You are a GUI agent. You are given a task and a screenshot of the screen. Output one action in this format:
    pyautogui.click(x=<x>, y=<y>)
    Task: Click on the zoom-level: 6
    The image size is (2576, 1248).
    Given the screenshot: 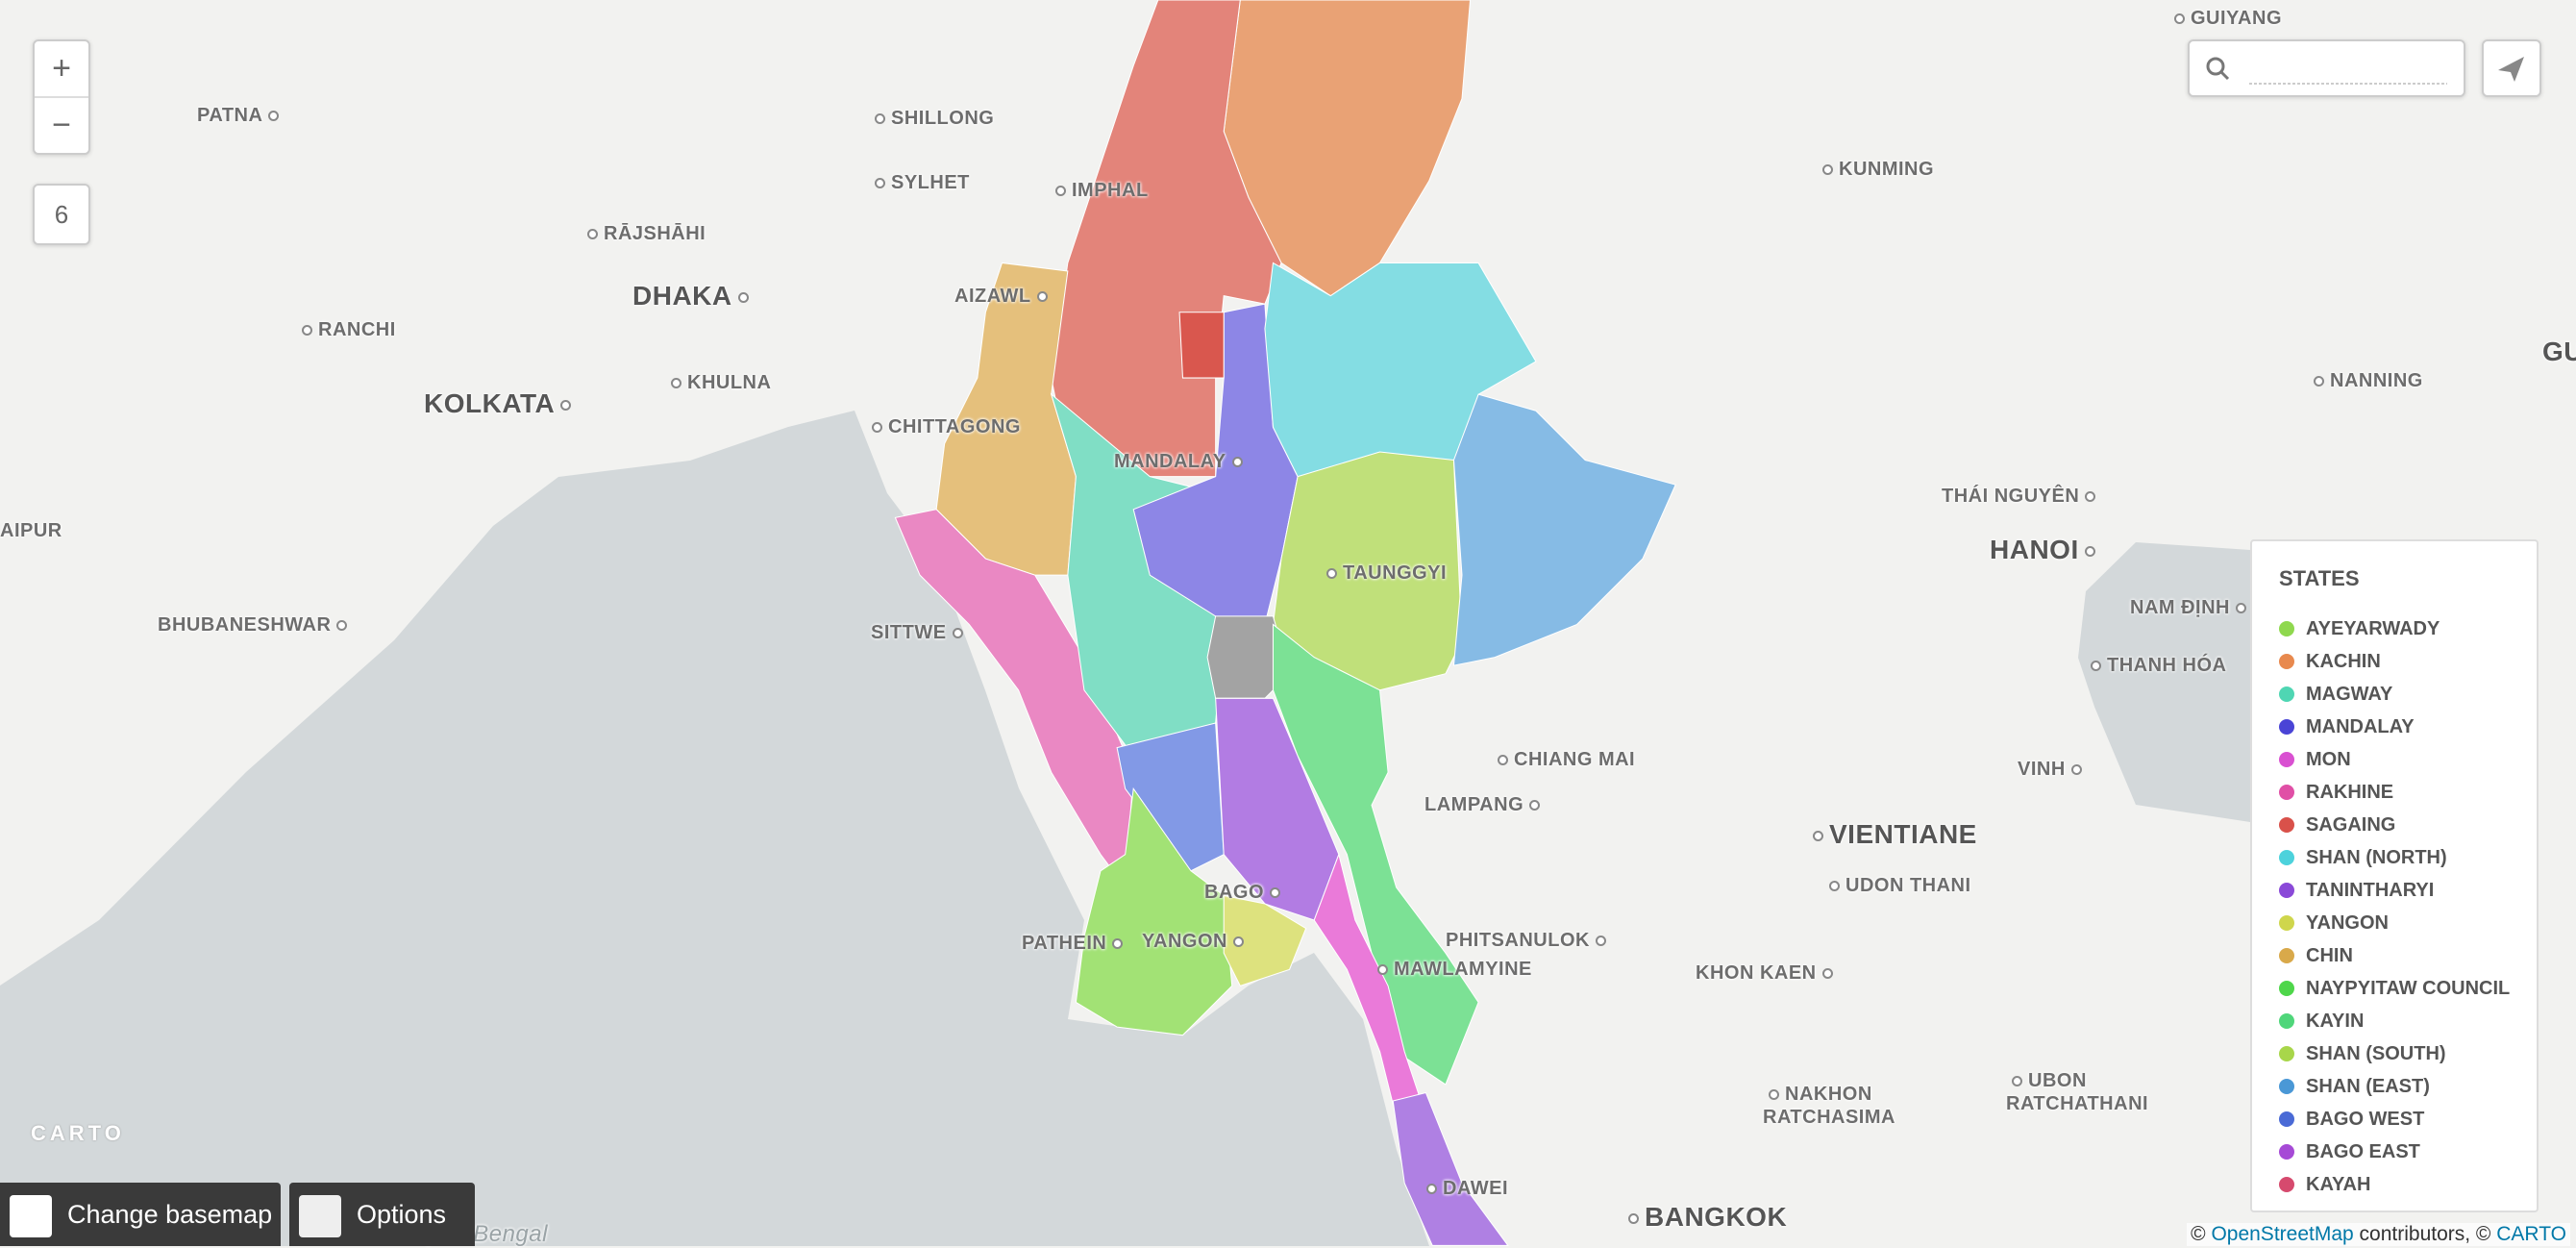 What is the action you would take?
    pyautogui.click(x=61, y=215)
    